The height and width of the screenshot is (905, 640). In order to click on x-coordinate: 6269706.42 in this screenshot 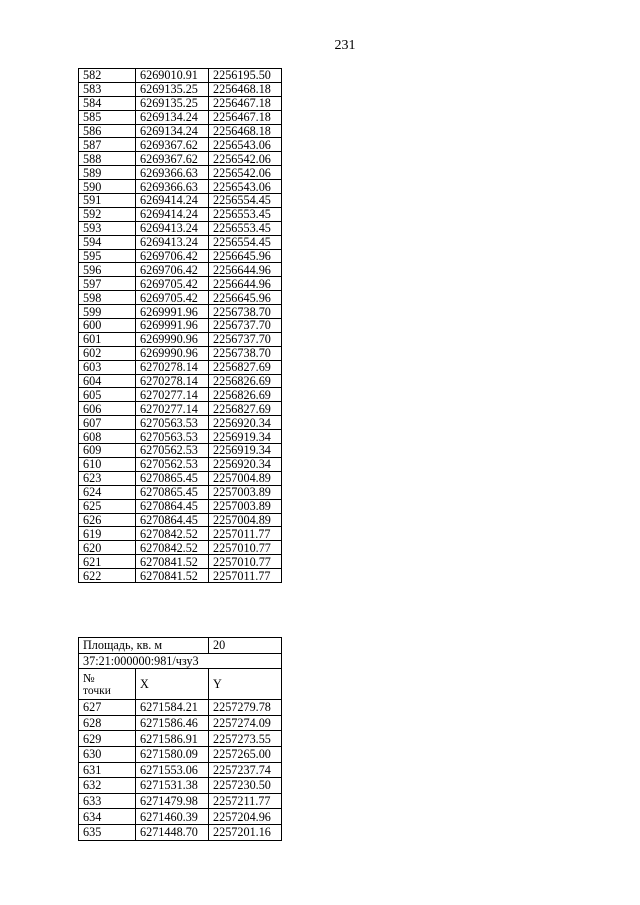, I will do `click(172, 256)`.